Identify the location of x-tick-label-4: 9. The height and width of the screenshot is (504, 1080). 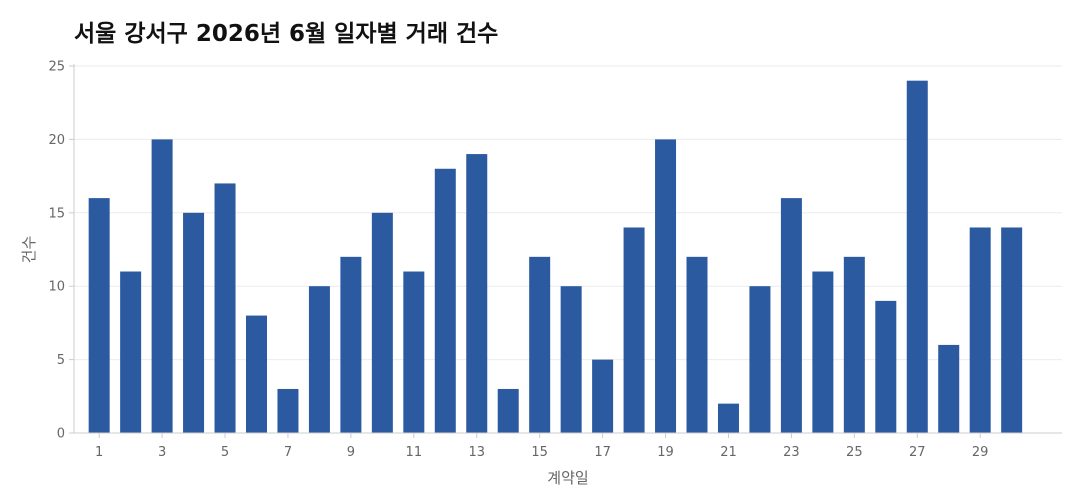
(351, 452).